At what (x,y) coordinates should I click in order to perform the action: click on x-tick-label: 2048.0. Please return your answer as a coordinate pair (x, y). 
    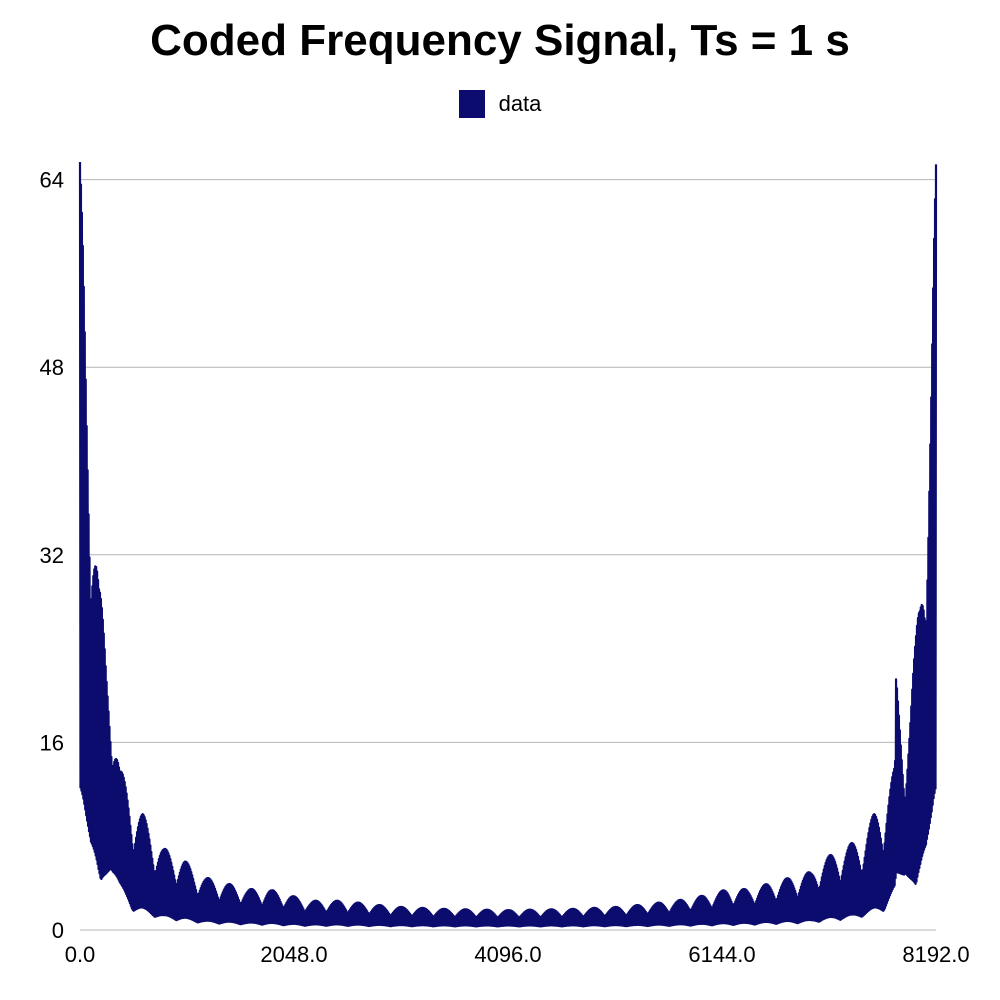
    Looking at the image, I should click on (293, 954).